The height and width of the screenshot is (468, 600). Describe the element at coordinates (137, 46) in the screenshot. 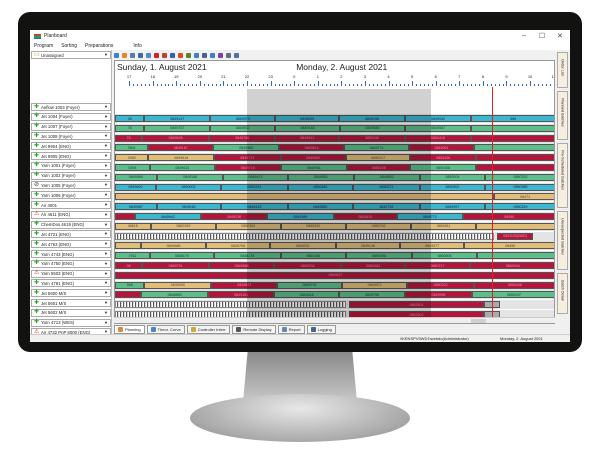

I see `menu-info: Info` at that location.